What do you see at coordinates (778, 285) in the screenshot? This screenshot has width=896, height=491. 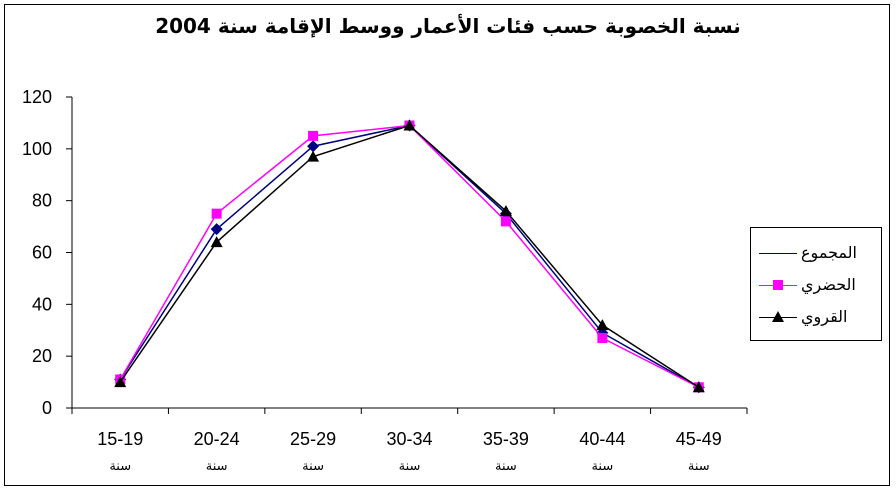 I see `square-marker-icon` at bounding box center [778, 285].